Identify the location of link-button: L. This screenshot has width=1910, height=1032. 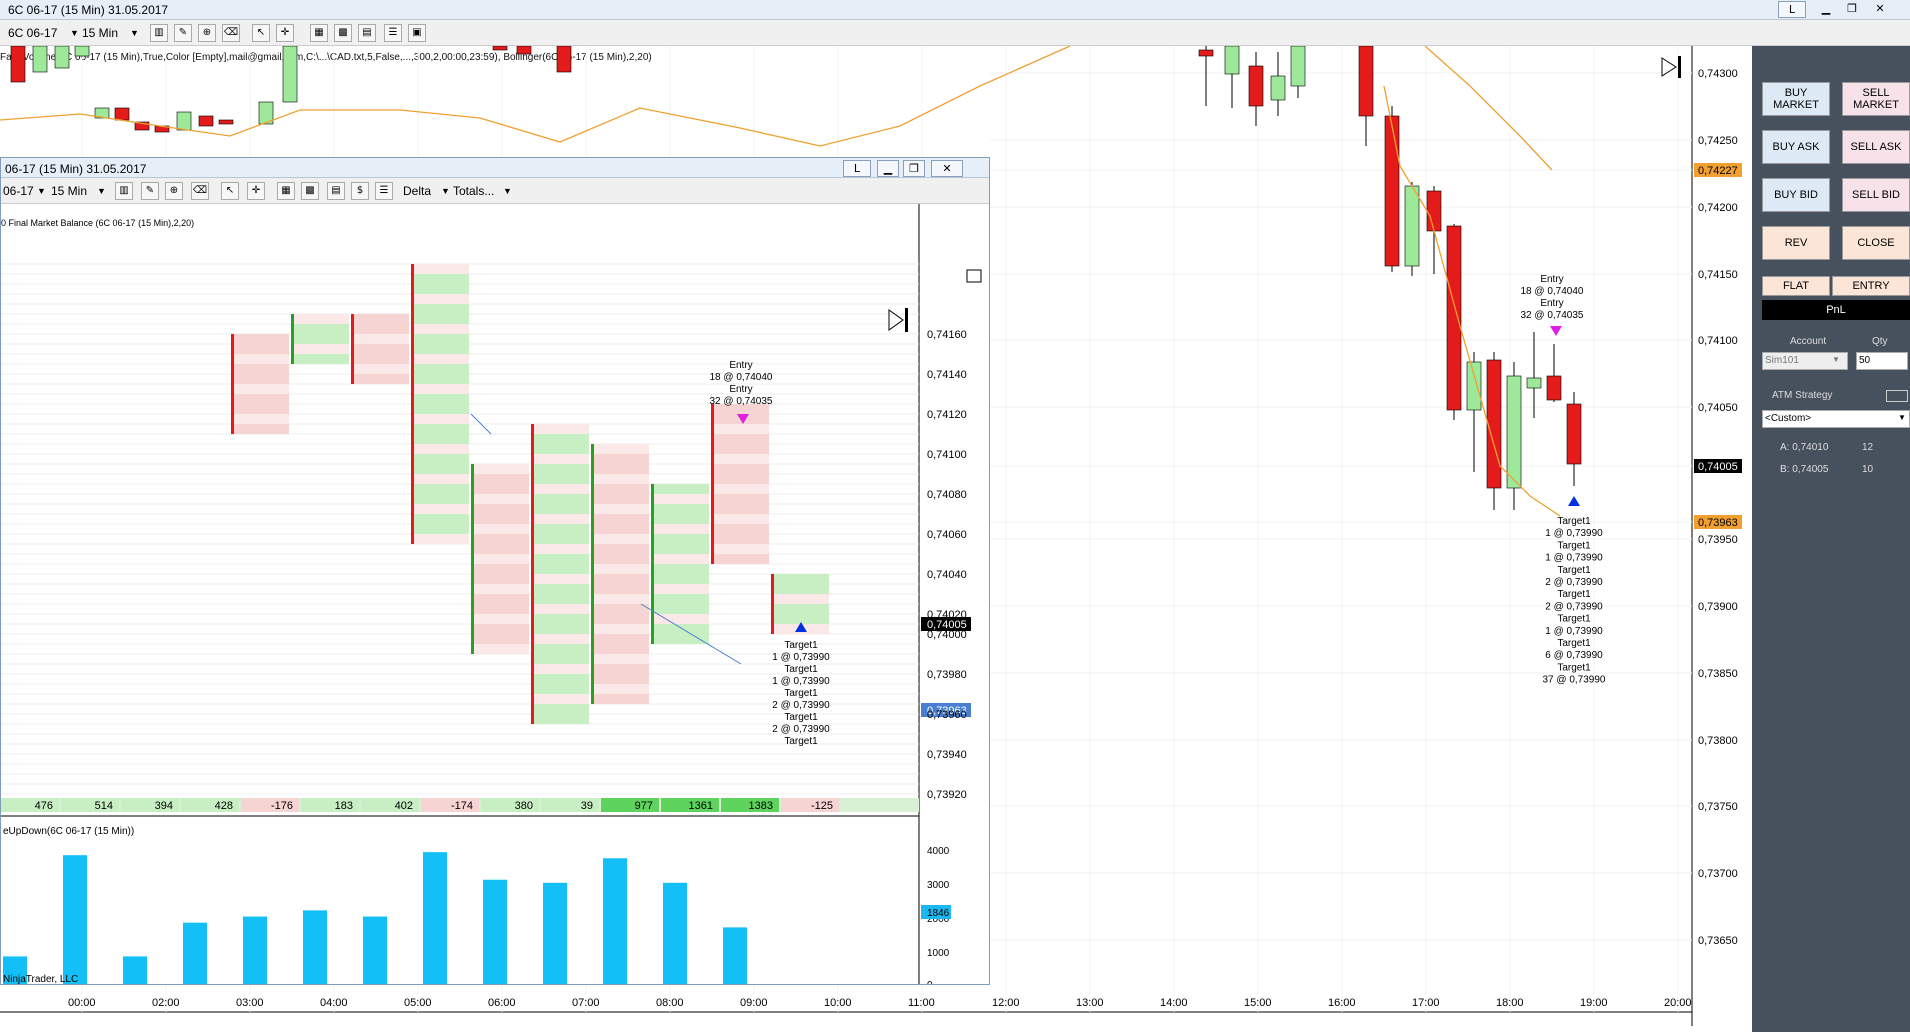
(1792, 9).